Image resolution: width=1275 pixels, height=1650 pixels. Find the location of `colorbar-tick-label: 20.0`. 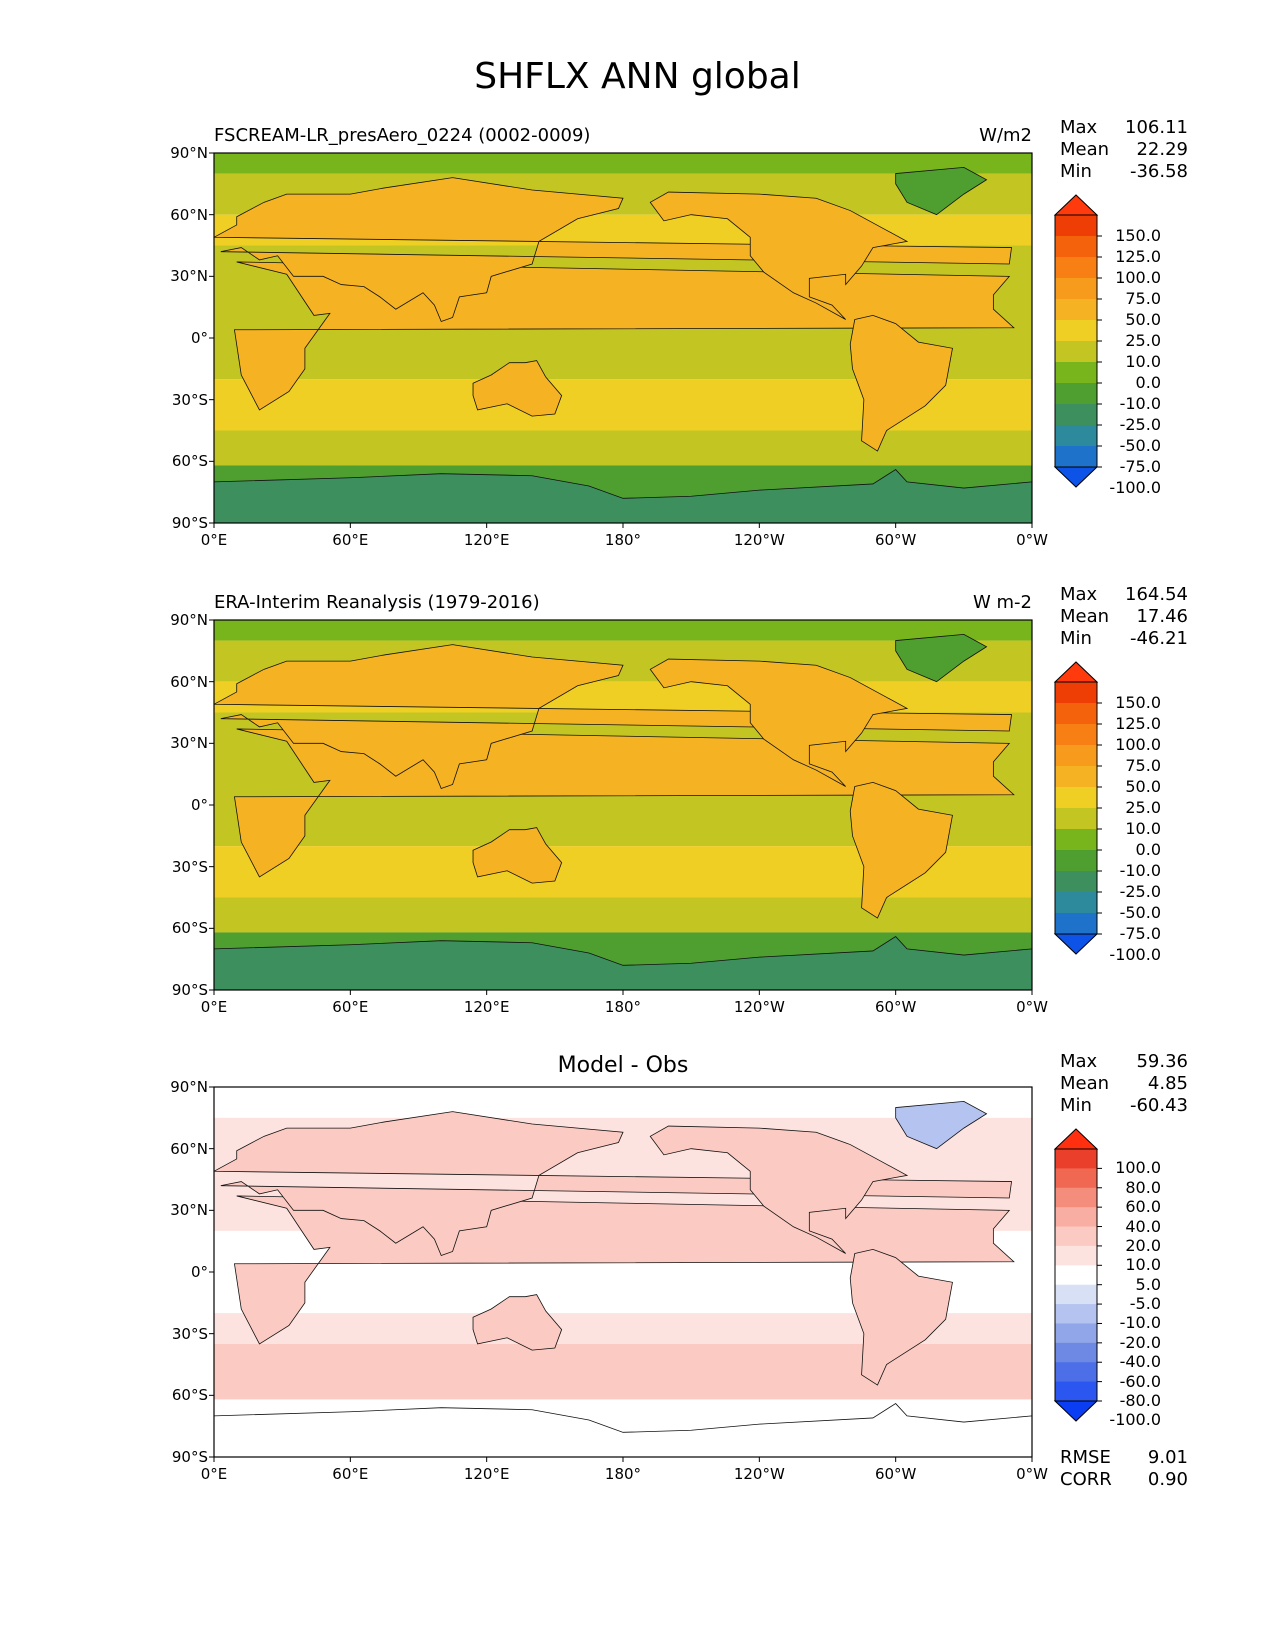

colorbar-tick-label: 20.0 is located at coordinates (1143, 1245).